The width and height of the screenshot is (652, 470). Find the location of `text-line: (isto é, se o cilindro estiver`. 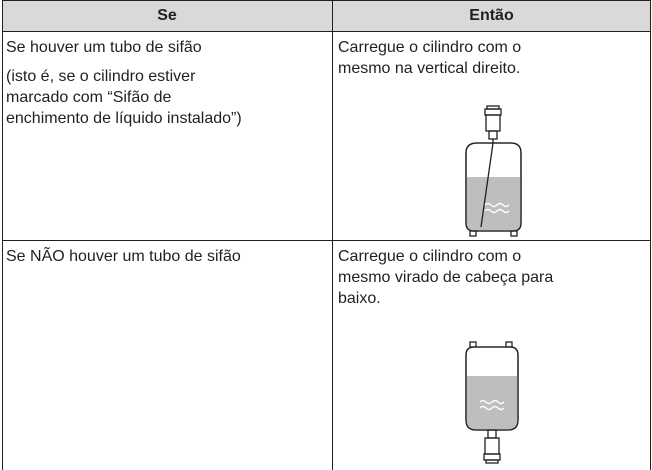

text-line: (isto é, se o cilindro estiver is located at coordinates (101, 76).